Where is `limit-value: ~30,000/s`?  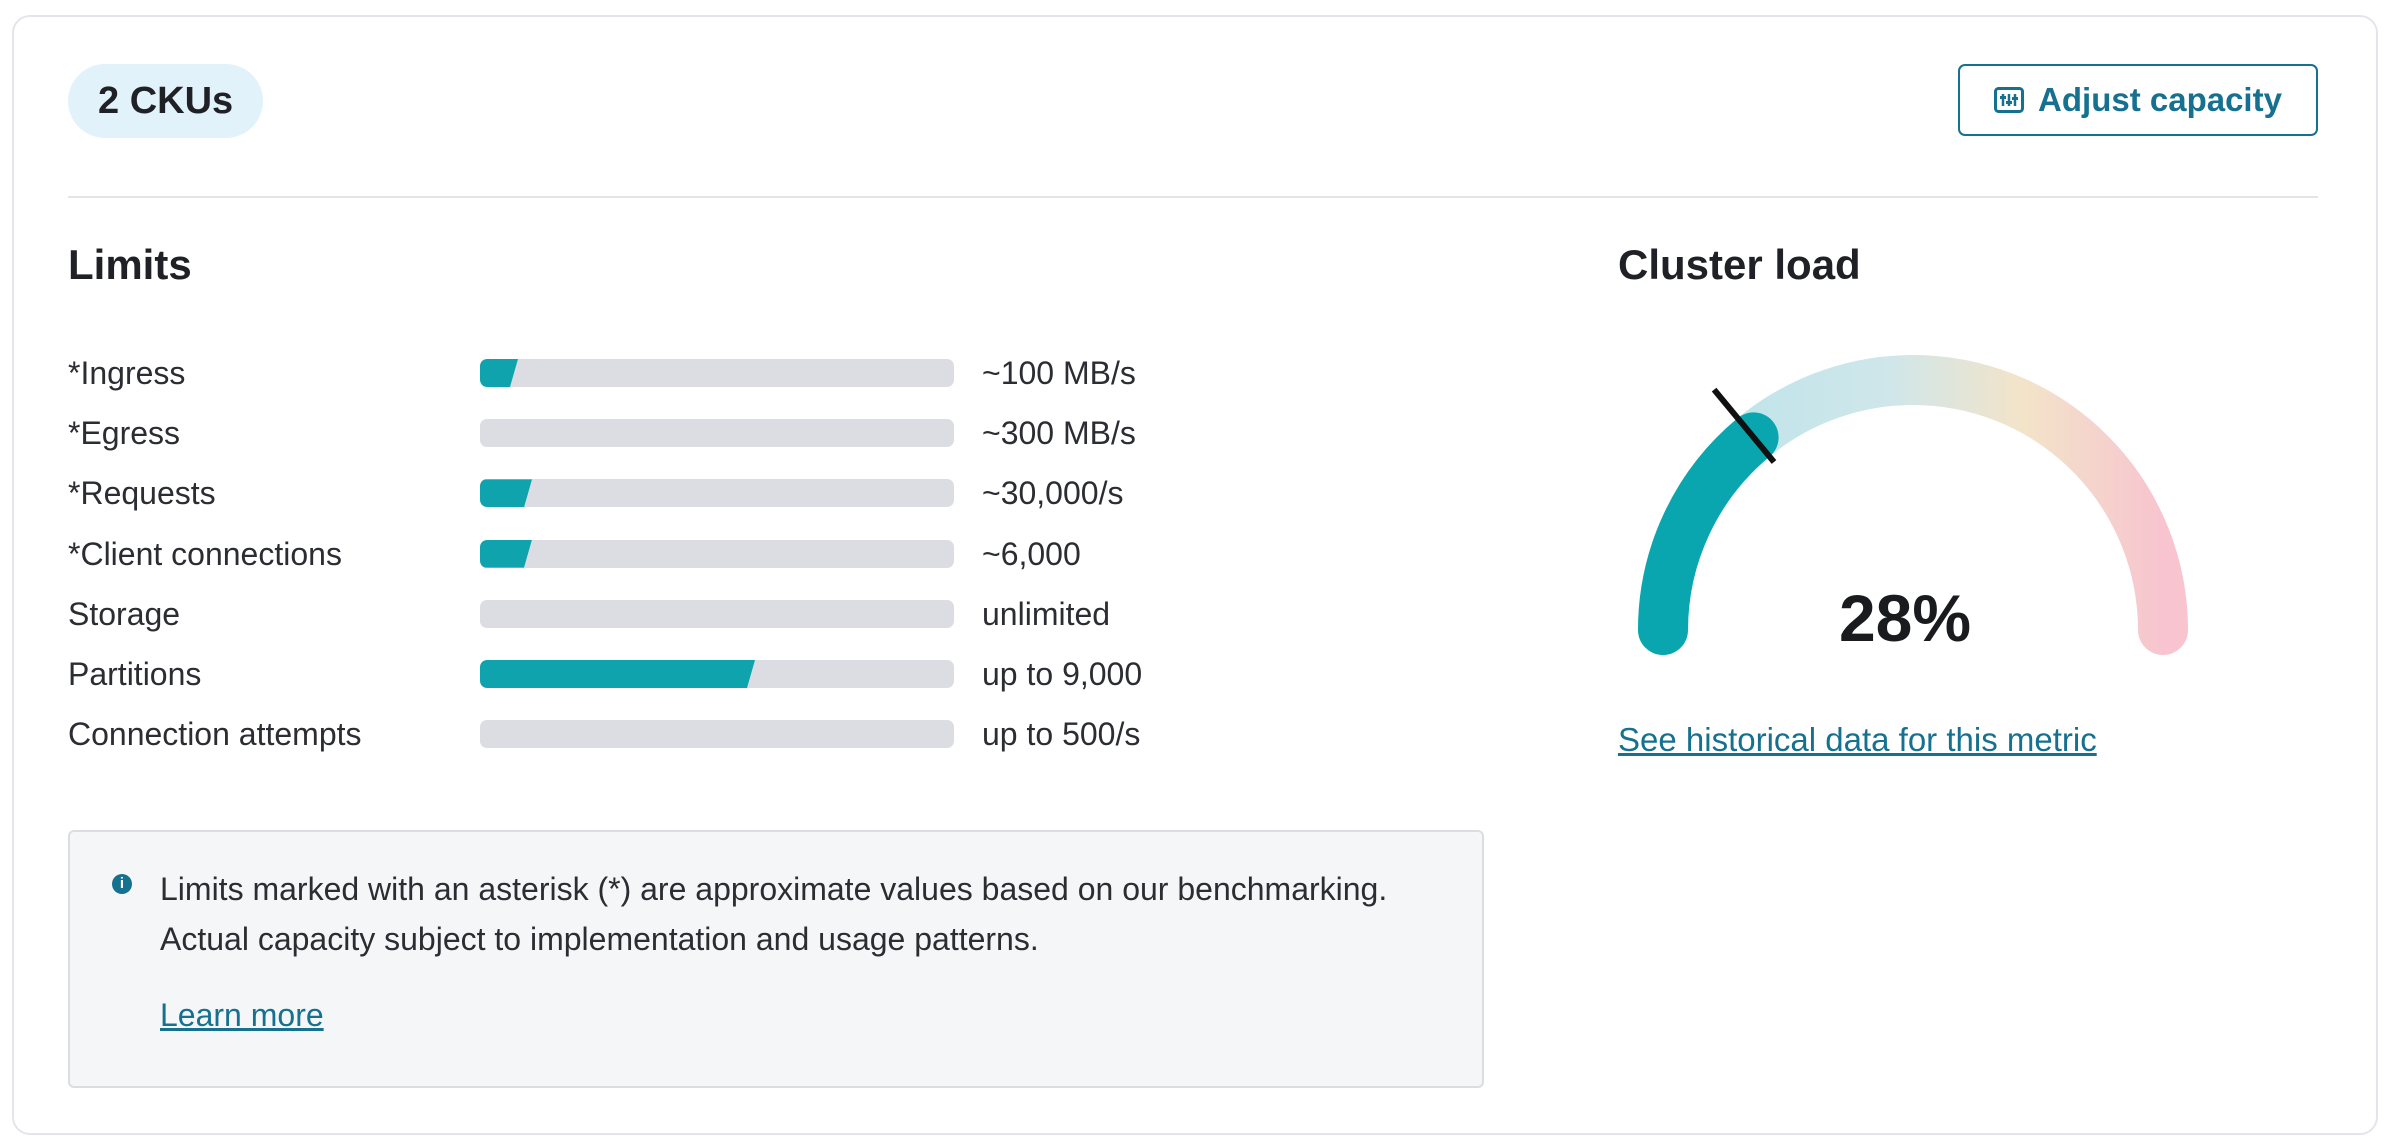 limit-value: ~30,000/s is located at coordinates (1053, 493).